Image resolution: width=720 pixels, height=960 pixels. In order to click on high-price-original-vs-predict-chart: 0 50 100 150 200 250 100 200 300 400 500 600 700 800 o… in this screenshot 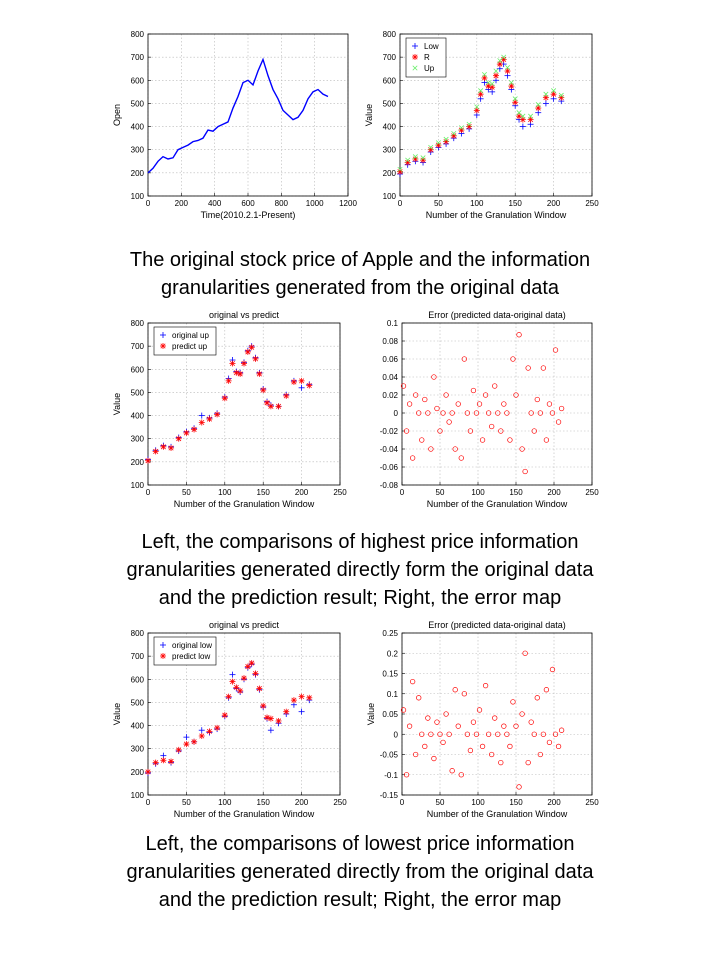, I will do `click(229, 409)`.